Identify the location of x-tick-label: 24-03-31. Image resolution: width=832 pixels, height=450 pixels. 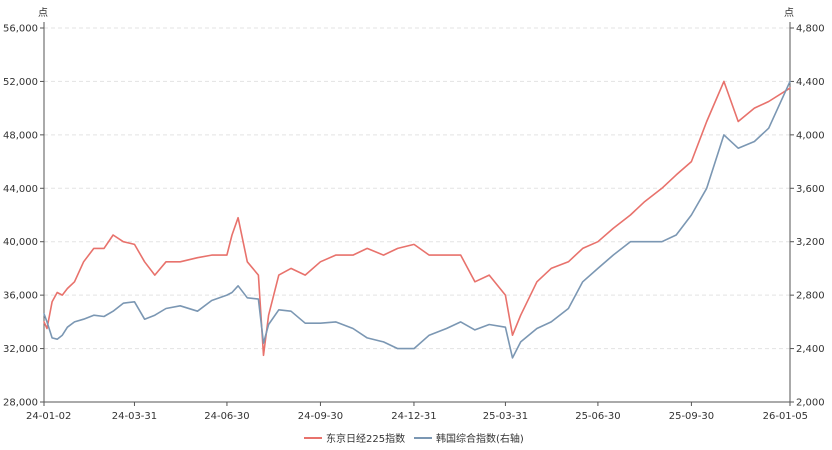
(134, 416).